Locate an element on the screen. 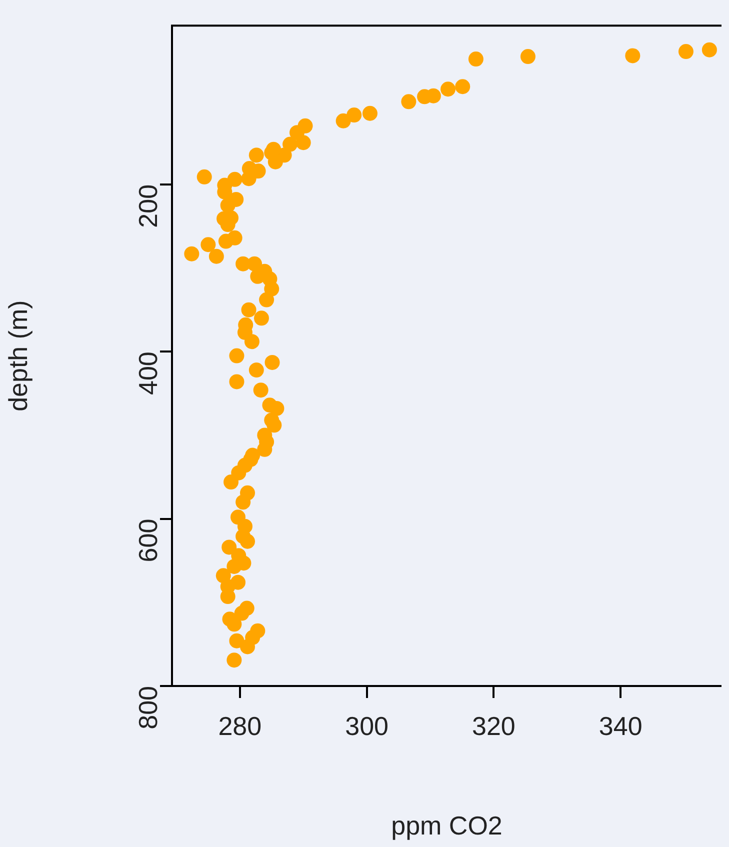 This screenshot has width=729, height=847. y-tick-label: 400 is located at coordinates (148, 374).